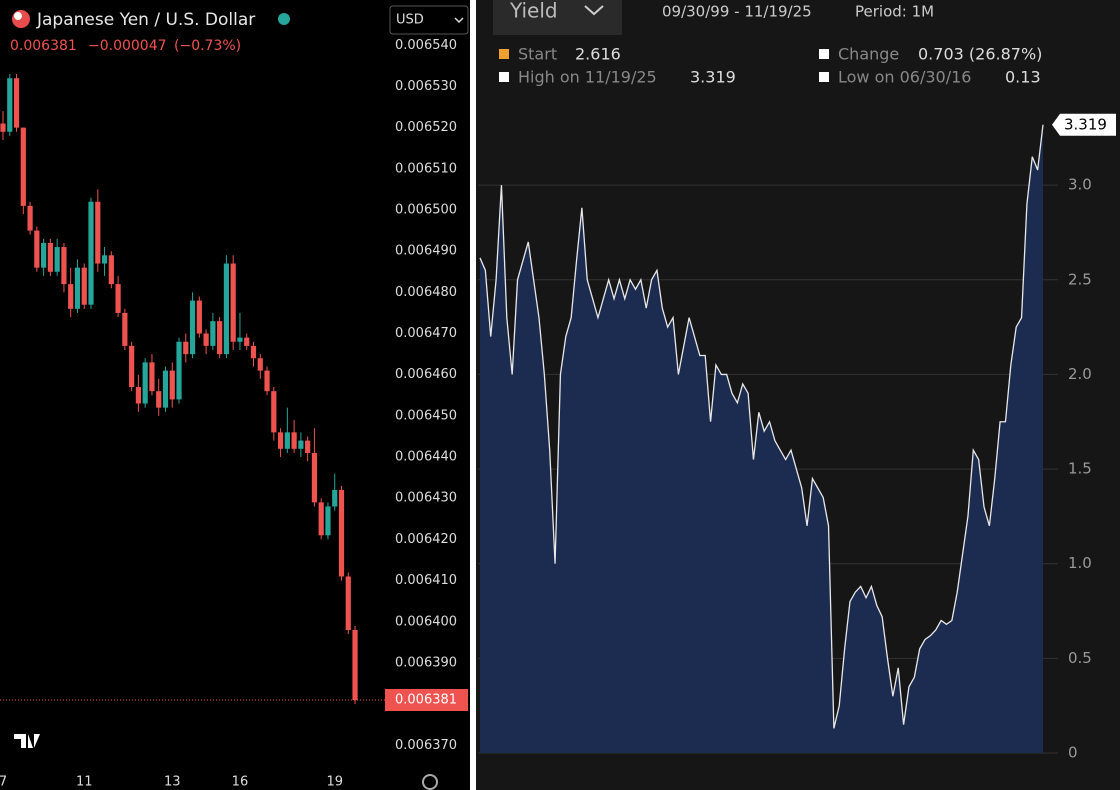  Describe the element at coordinates (426, 457) in the screenshot. I see `y-tick-label: 0.006440` at that location.